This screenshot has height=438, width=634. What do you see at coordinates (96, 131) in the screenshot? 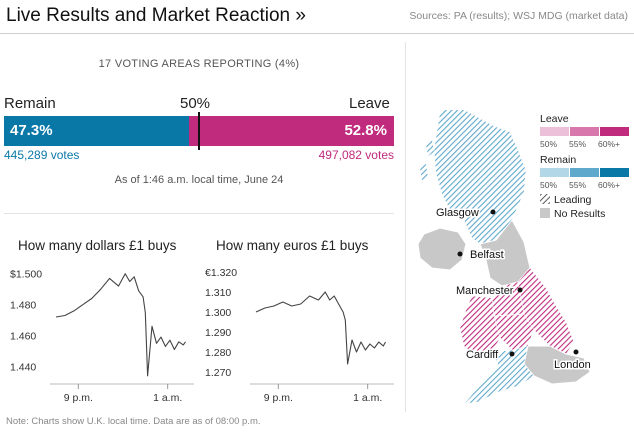
I see `remain-bar: 47.3%` at bounding box center [96, 131].